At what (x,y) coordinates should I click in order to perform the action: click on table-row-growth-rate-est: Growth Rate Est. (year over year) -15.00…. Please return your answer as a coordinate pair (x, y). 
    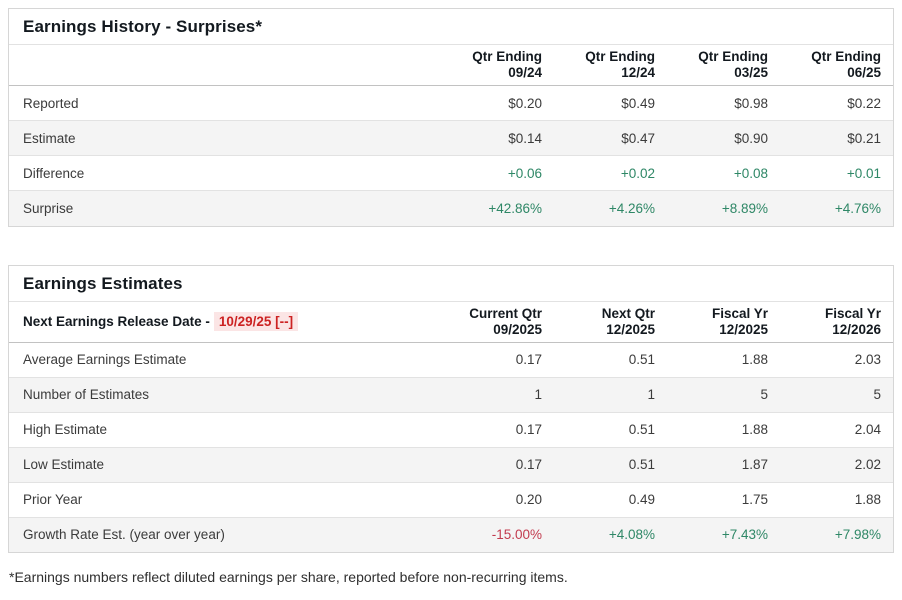
    Looking at the image, I should click on (451, 534).